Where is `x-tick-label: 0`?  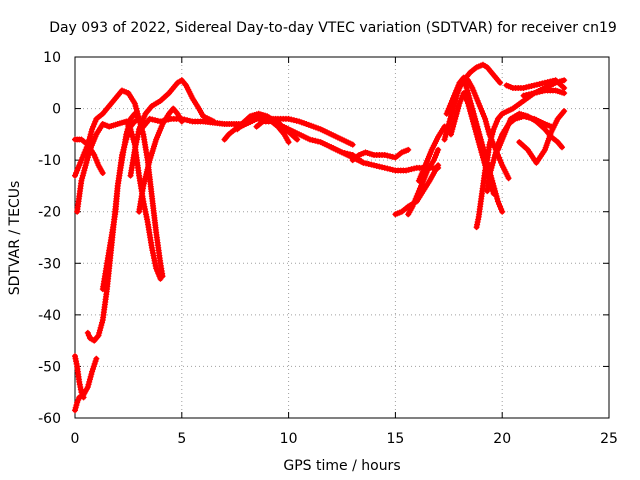
x-tick-label: 0 is located at coordinates (75, 439).